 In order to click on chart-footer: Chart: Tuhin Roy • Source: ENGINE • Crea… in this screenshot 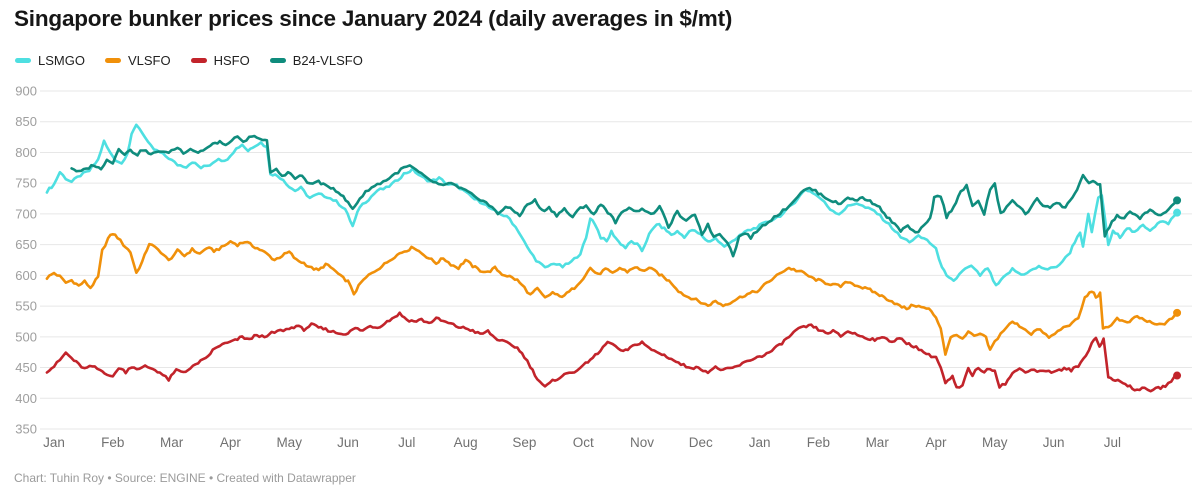, I will do `click(185, 478)`.